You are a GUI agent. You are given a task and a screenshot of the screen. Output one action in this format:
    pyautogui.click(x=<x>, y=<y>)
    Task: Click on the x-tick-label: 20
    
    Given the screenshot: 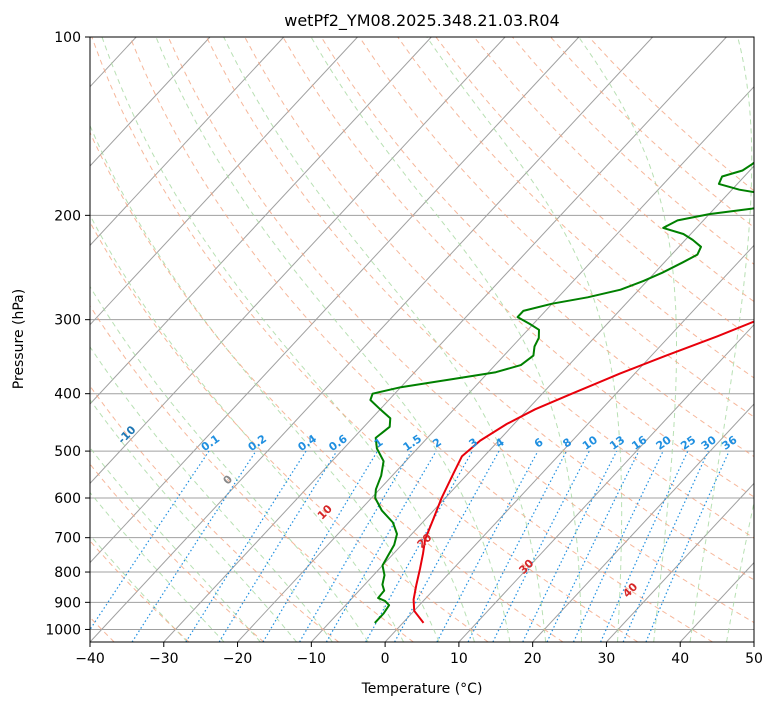 What is the action you would take?
    pyautogui.click(x=533, y=659)
    